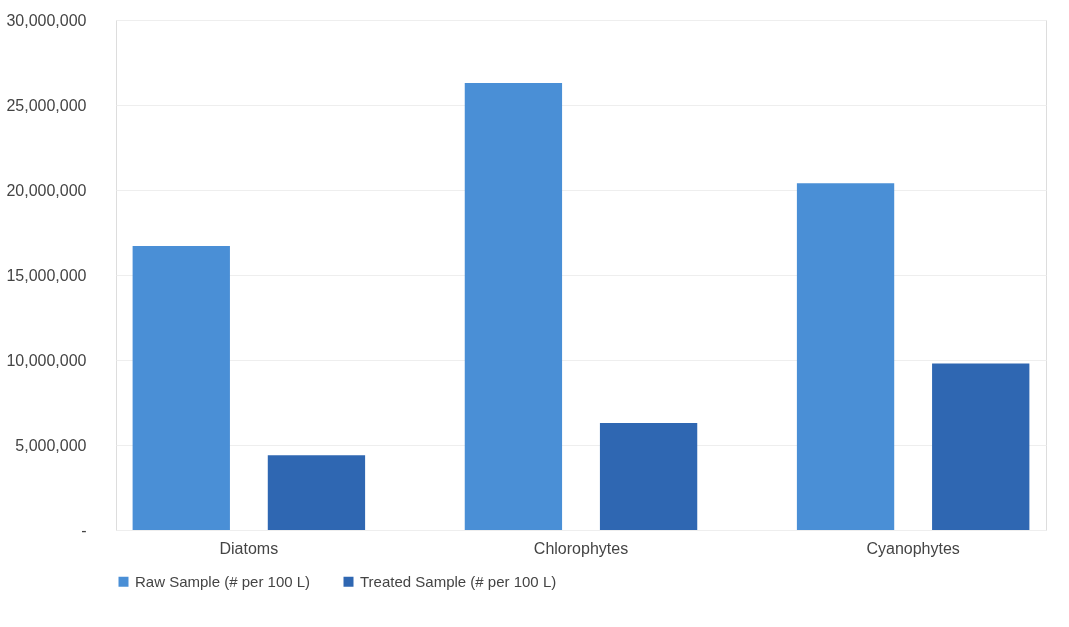 This screenshot has width=1069, height=627. What do you see at coordinates (46, 190) in the screenshot?
I see `y-tick-label: 20,000,000` at bounding box center [46, 190].